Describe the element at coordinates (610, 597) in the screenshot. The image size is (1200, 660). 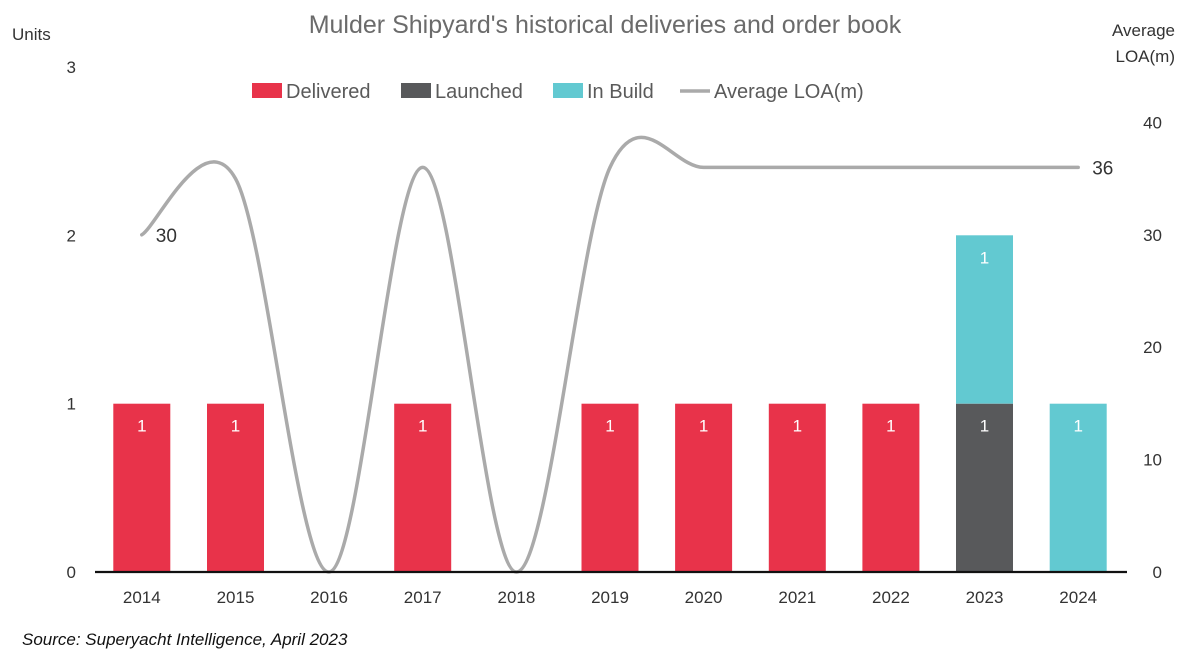
I see `x-axis-tick: 2019` at that location.